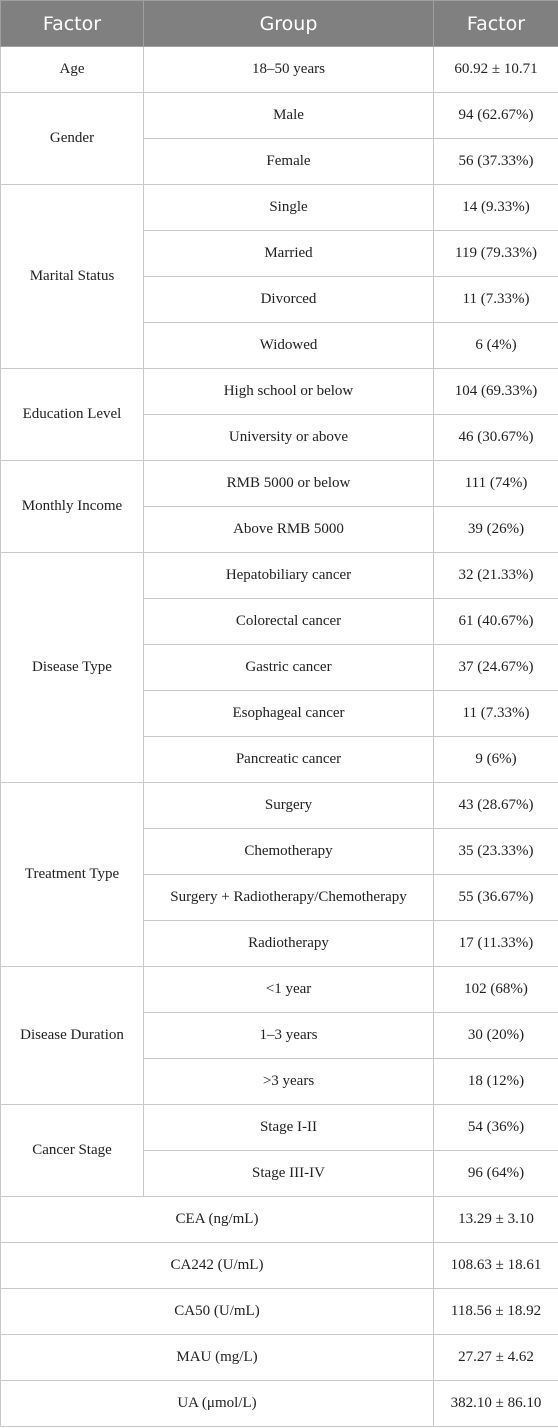  Describe the element at coordinates (495, 69) in the screenshot. I see `value-cell: 60.92 ± 10.71` at that location.